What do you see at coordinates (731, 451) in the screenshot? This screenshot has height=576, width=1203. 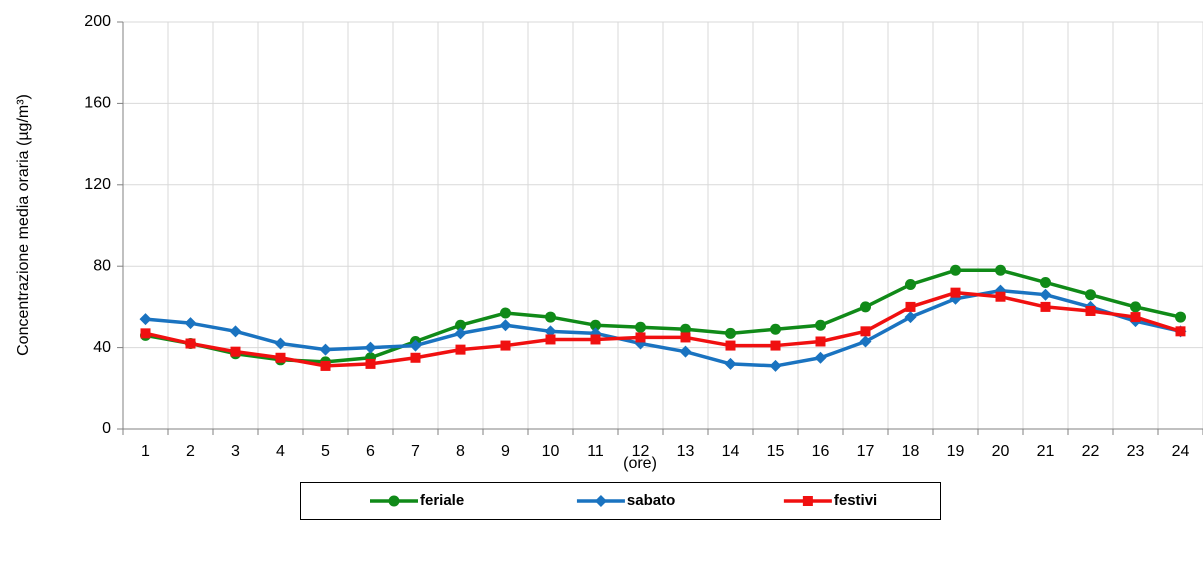 I see `x-tick-label: 14` at bounding box center [731, 451].